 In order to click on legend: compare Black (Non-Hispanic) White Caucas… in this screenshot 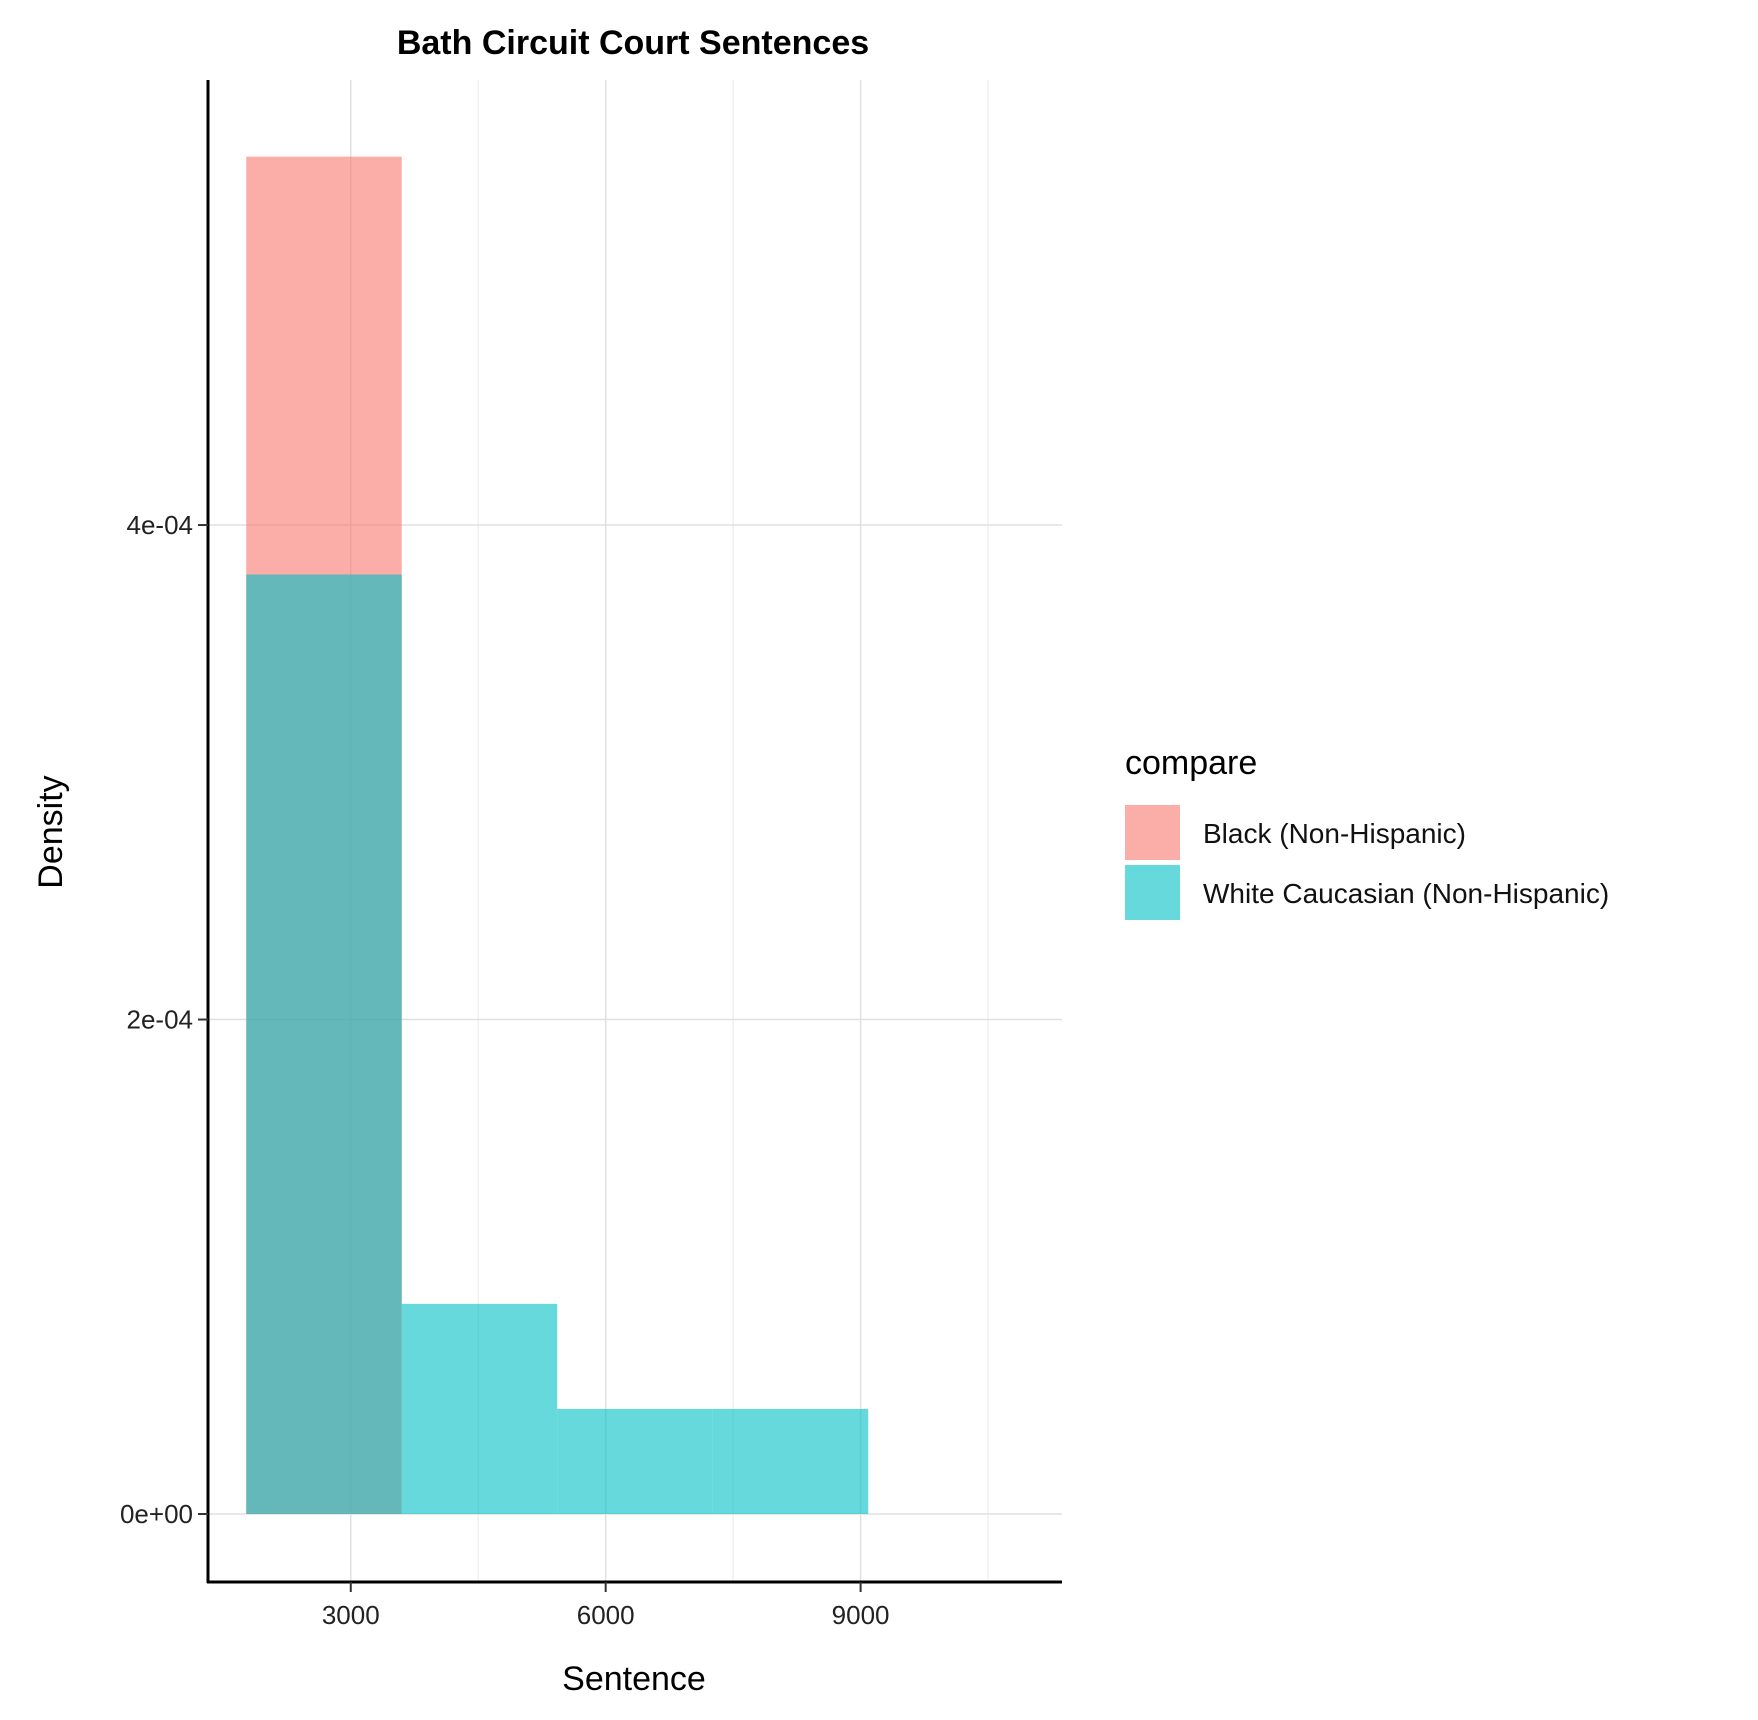, I will do `click(1367, 832)`.